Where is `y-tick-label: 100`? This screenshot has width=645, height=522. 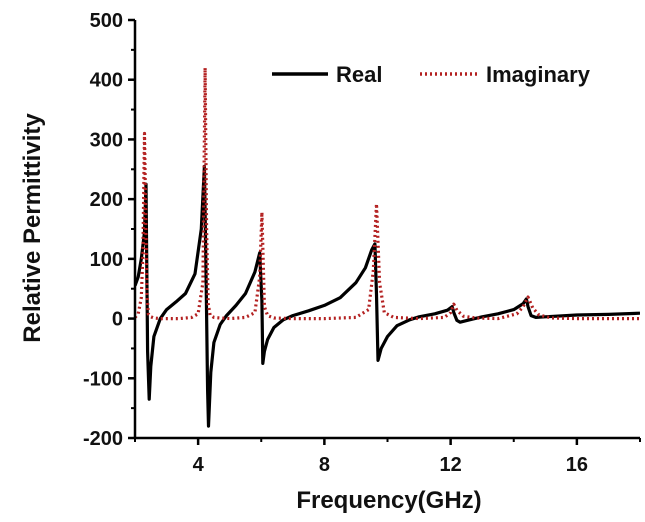 y-tick-label: 100 is located at coordinates (106, 260).